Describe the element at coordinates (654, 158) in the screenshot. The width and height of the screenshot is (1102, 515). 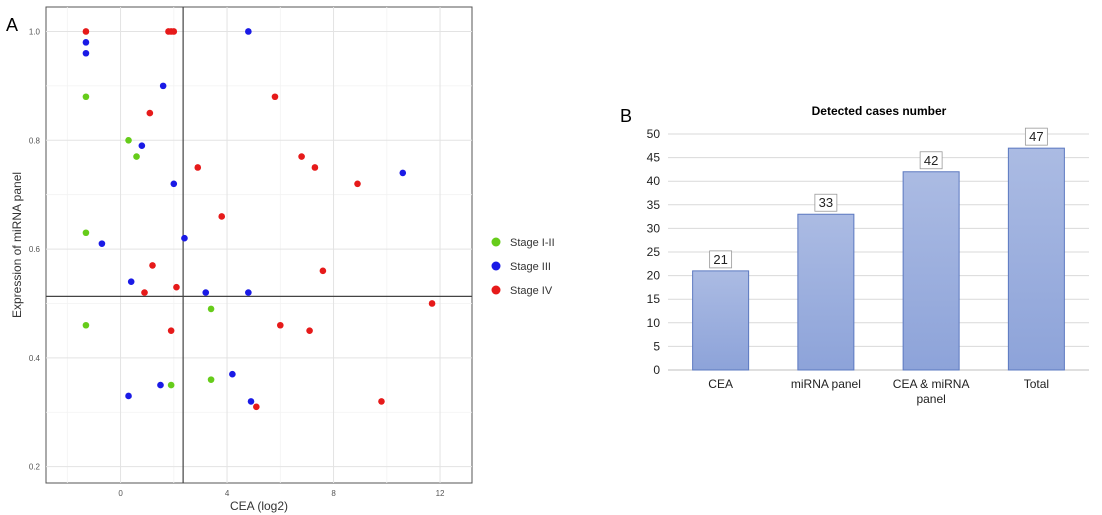
I see `bar-y-tick-label: 45` at that location.